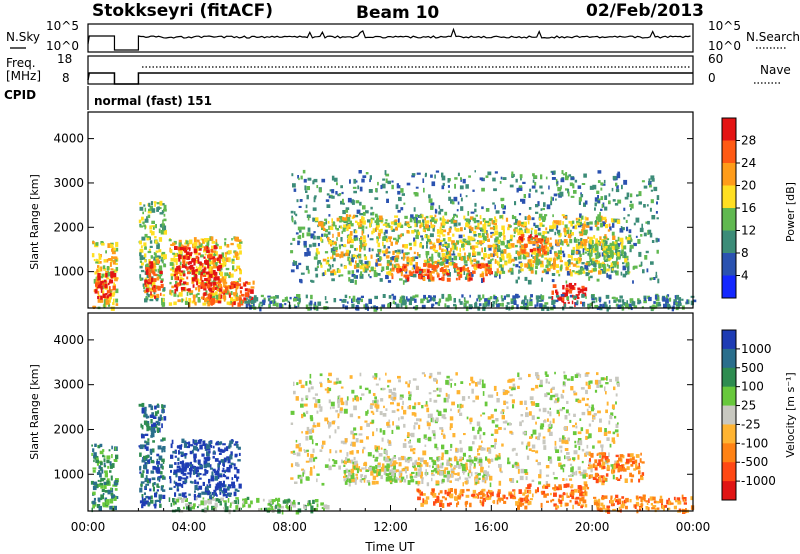  What do you see at coordinates (748, 208) in the screenshot?
I see `colorbar-tick-label: 16` at bounding box center [748, 208].